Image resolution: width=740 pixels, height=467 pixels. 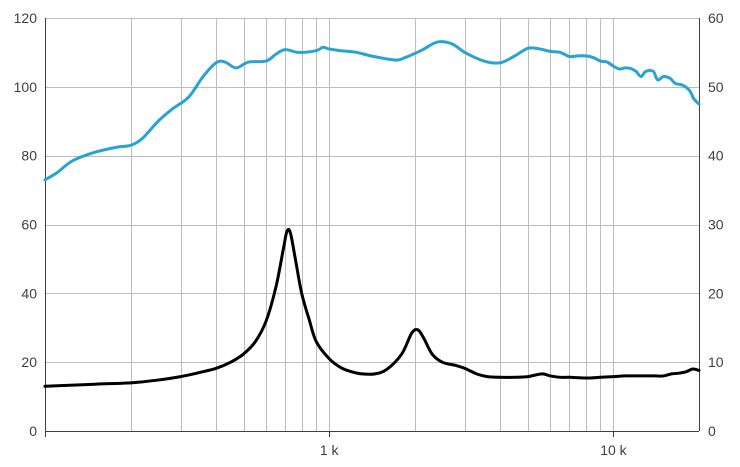 I want to click on y-right-tick-label: 10, so click(x=716, y=362).